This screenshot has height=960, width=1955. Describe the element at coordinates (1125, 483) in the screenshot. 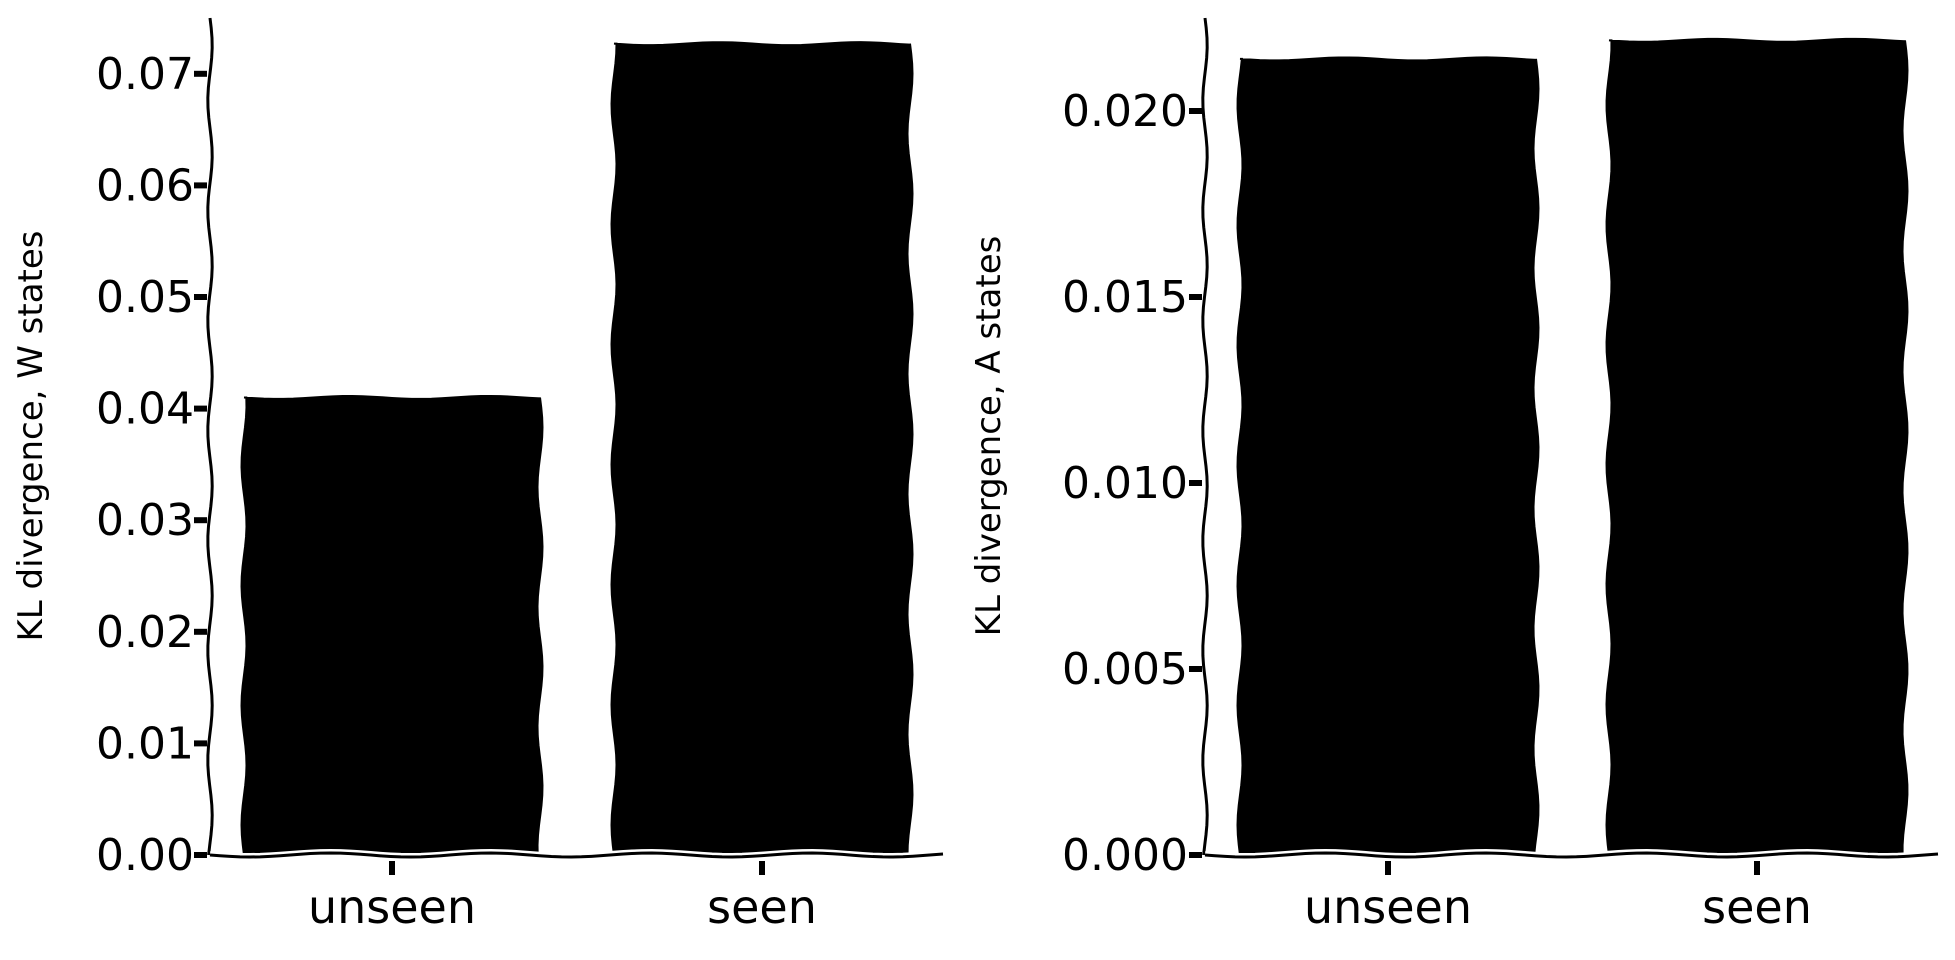

I see `y-tick-label-2: 0.010` at that location.